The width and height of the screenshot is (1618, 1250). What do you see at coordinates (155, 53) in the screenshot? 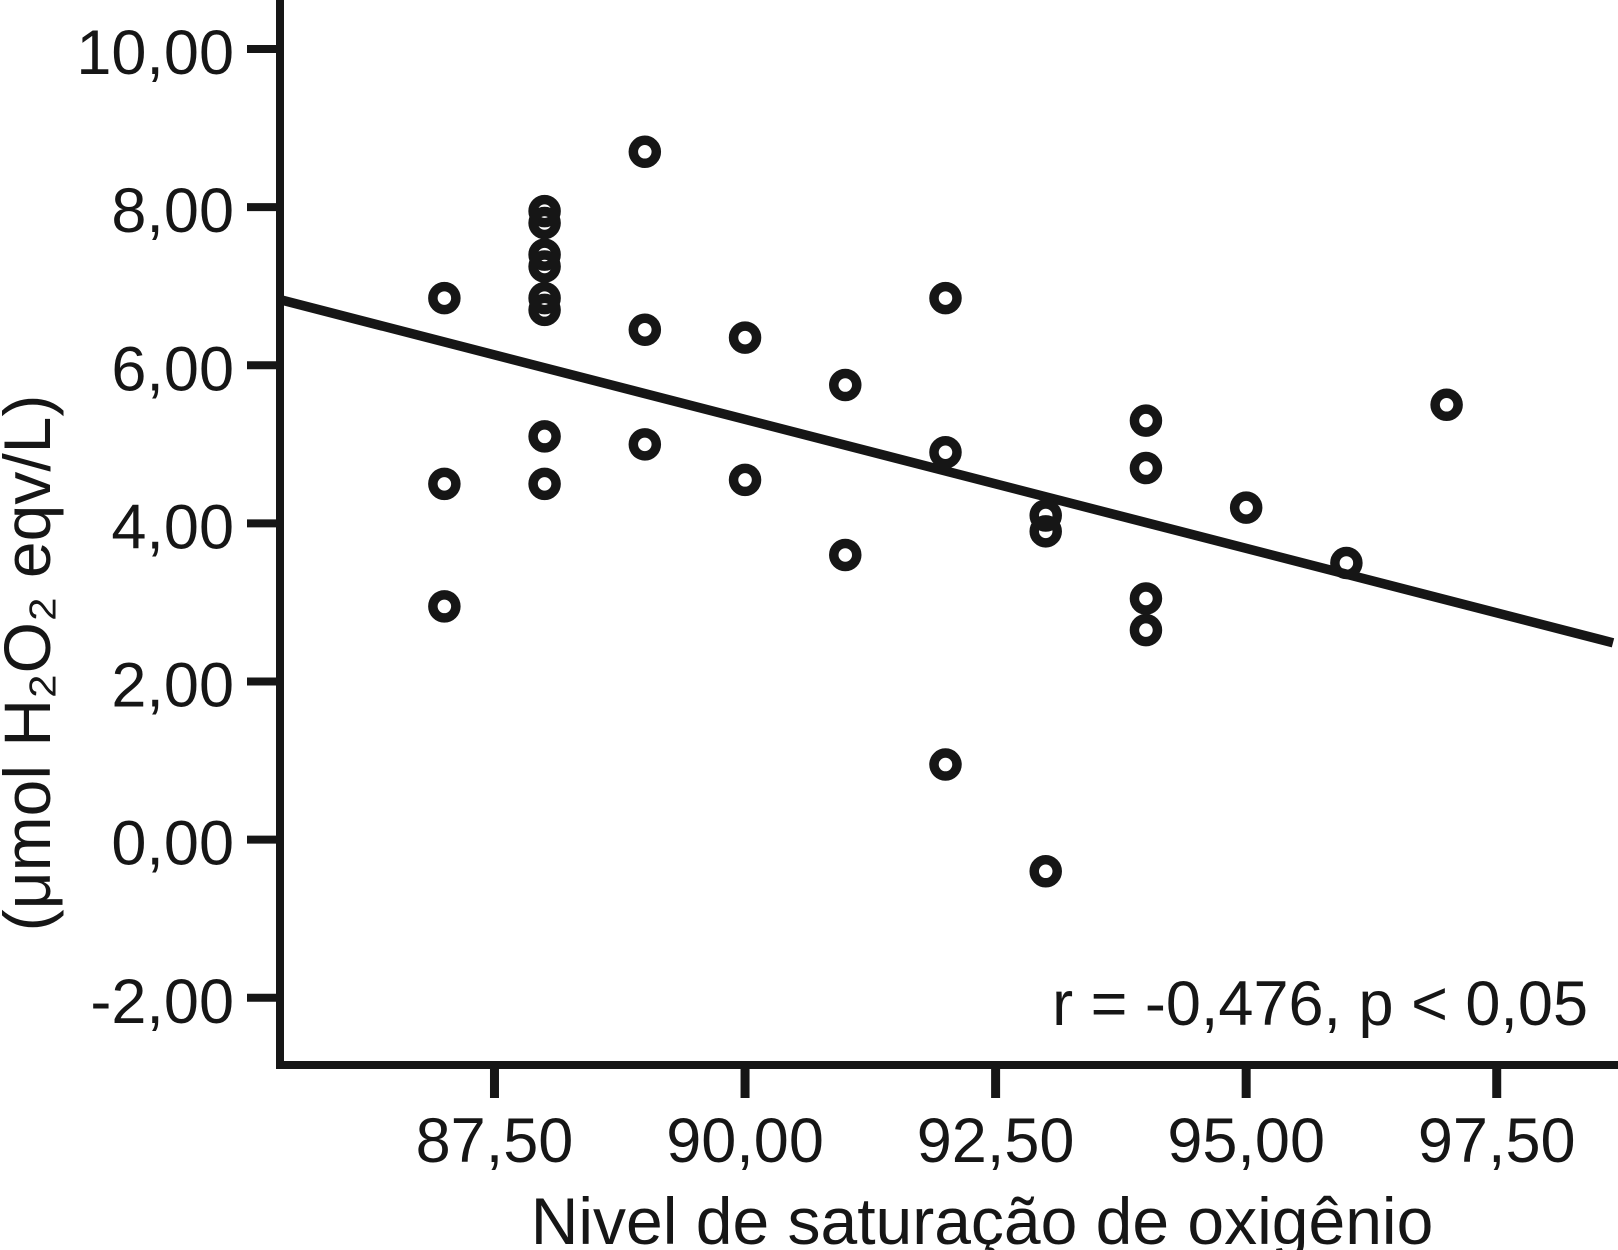
I see `y-tick-label: 10,00` at bounding box center [155, 53].